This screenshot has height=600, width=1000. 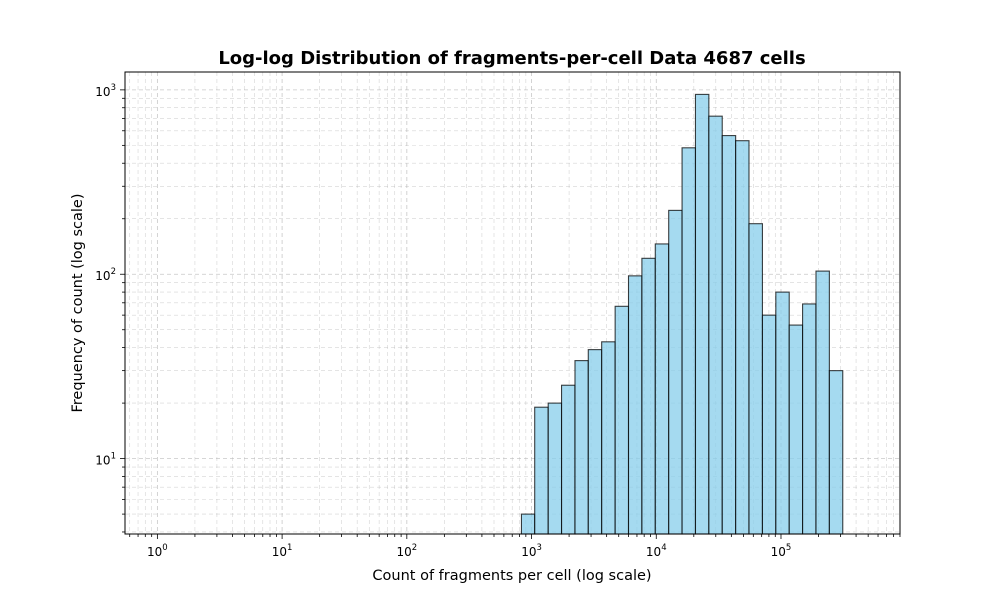 I want to click on y-tick-label: 10², so click(x=105, y=275).